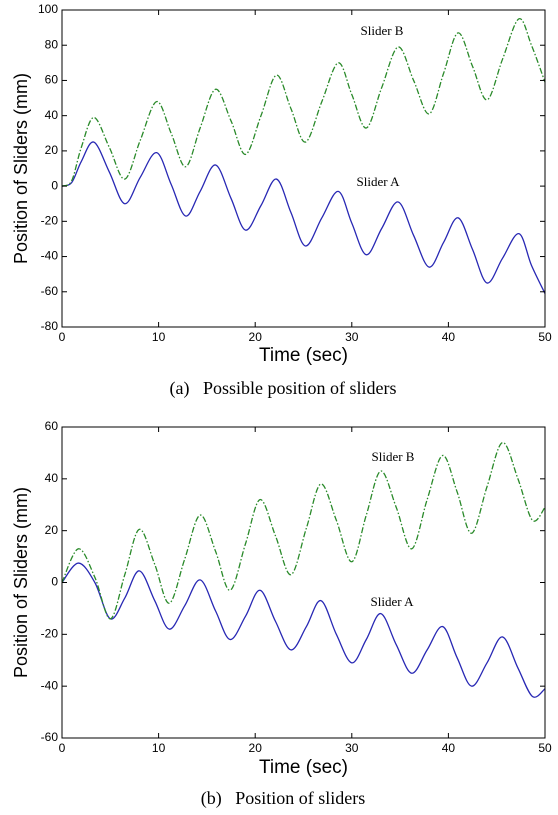 This screenshot has height=815, width=558. Describe the element at coordinates (303, 630) in the screenshot. I see `line-series` at that location.